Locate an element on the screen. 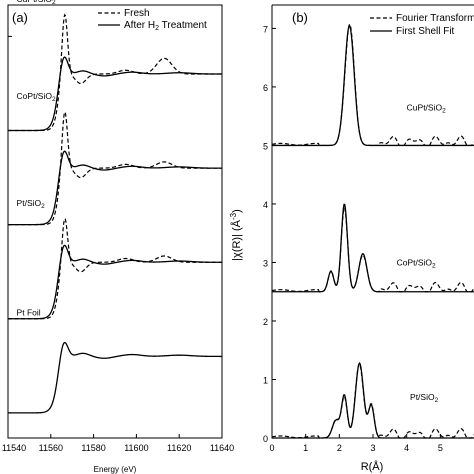 The image size is (474, 474). panel-b-y-axis-label: |χ(R)| (Å-3) is located at coordinates (236, 235).